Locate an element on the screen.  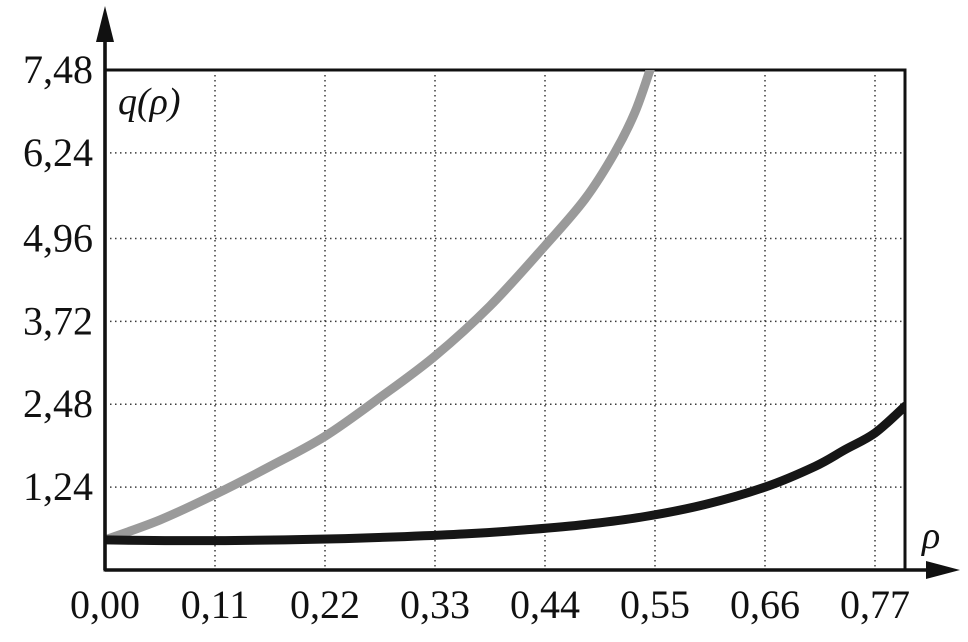
x-tick-label: 0,11 is located at coordinates (215, 604).